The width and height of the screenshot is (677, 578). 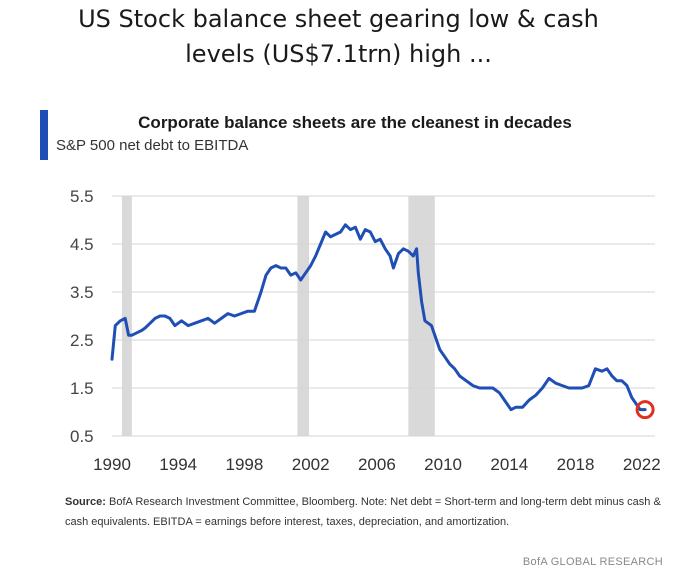 I want to click on y-tick-label: 4.5, so click(x=82, y=244).